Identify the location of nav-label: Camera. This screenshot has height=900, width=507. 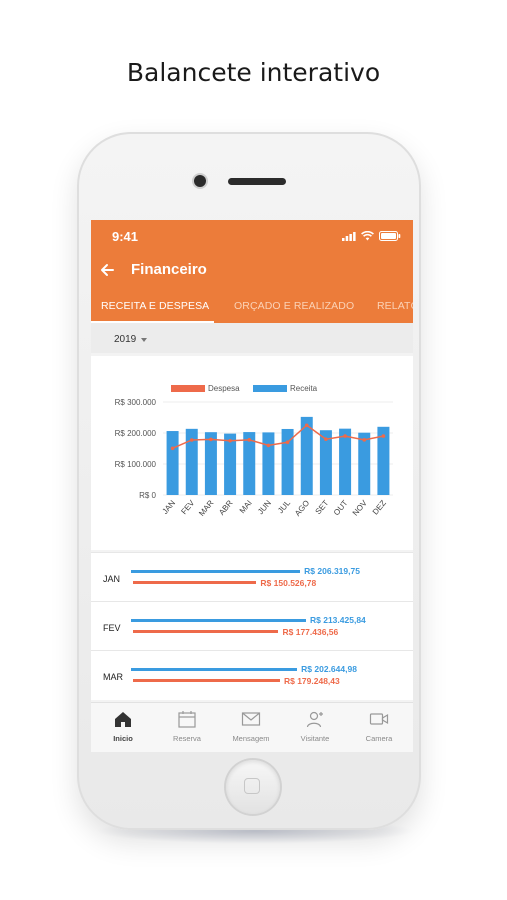
(379, 738).